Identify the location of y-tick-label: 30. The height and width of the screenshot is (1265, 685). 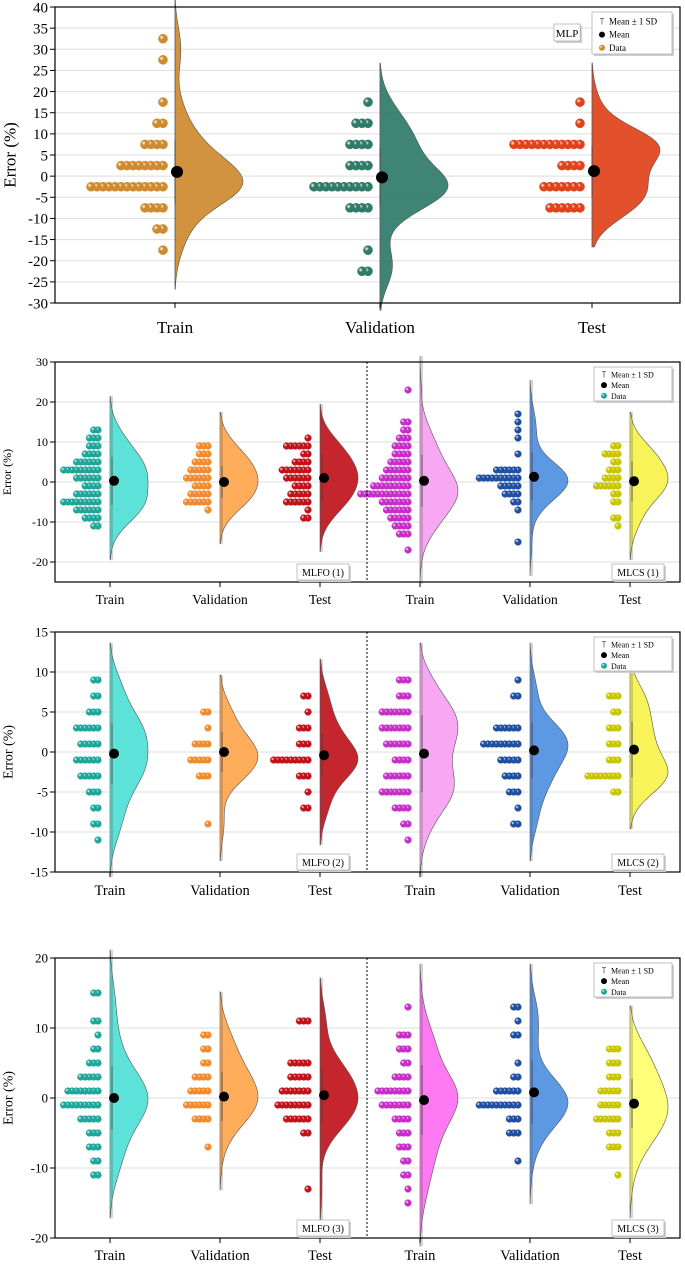
(40, 51).